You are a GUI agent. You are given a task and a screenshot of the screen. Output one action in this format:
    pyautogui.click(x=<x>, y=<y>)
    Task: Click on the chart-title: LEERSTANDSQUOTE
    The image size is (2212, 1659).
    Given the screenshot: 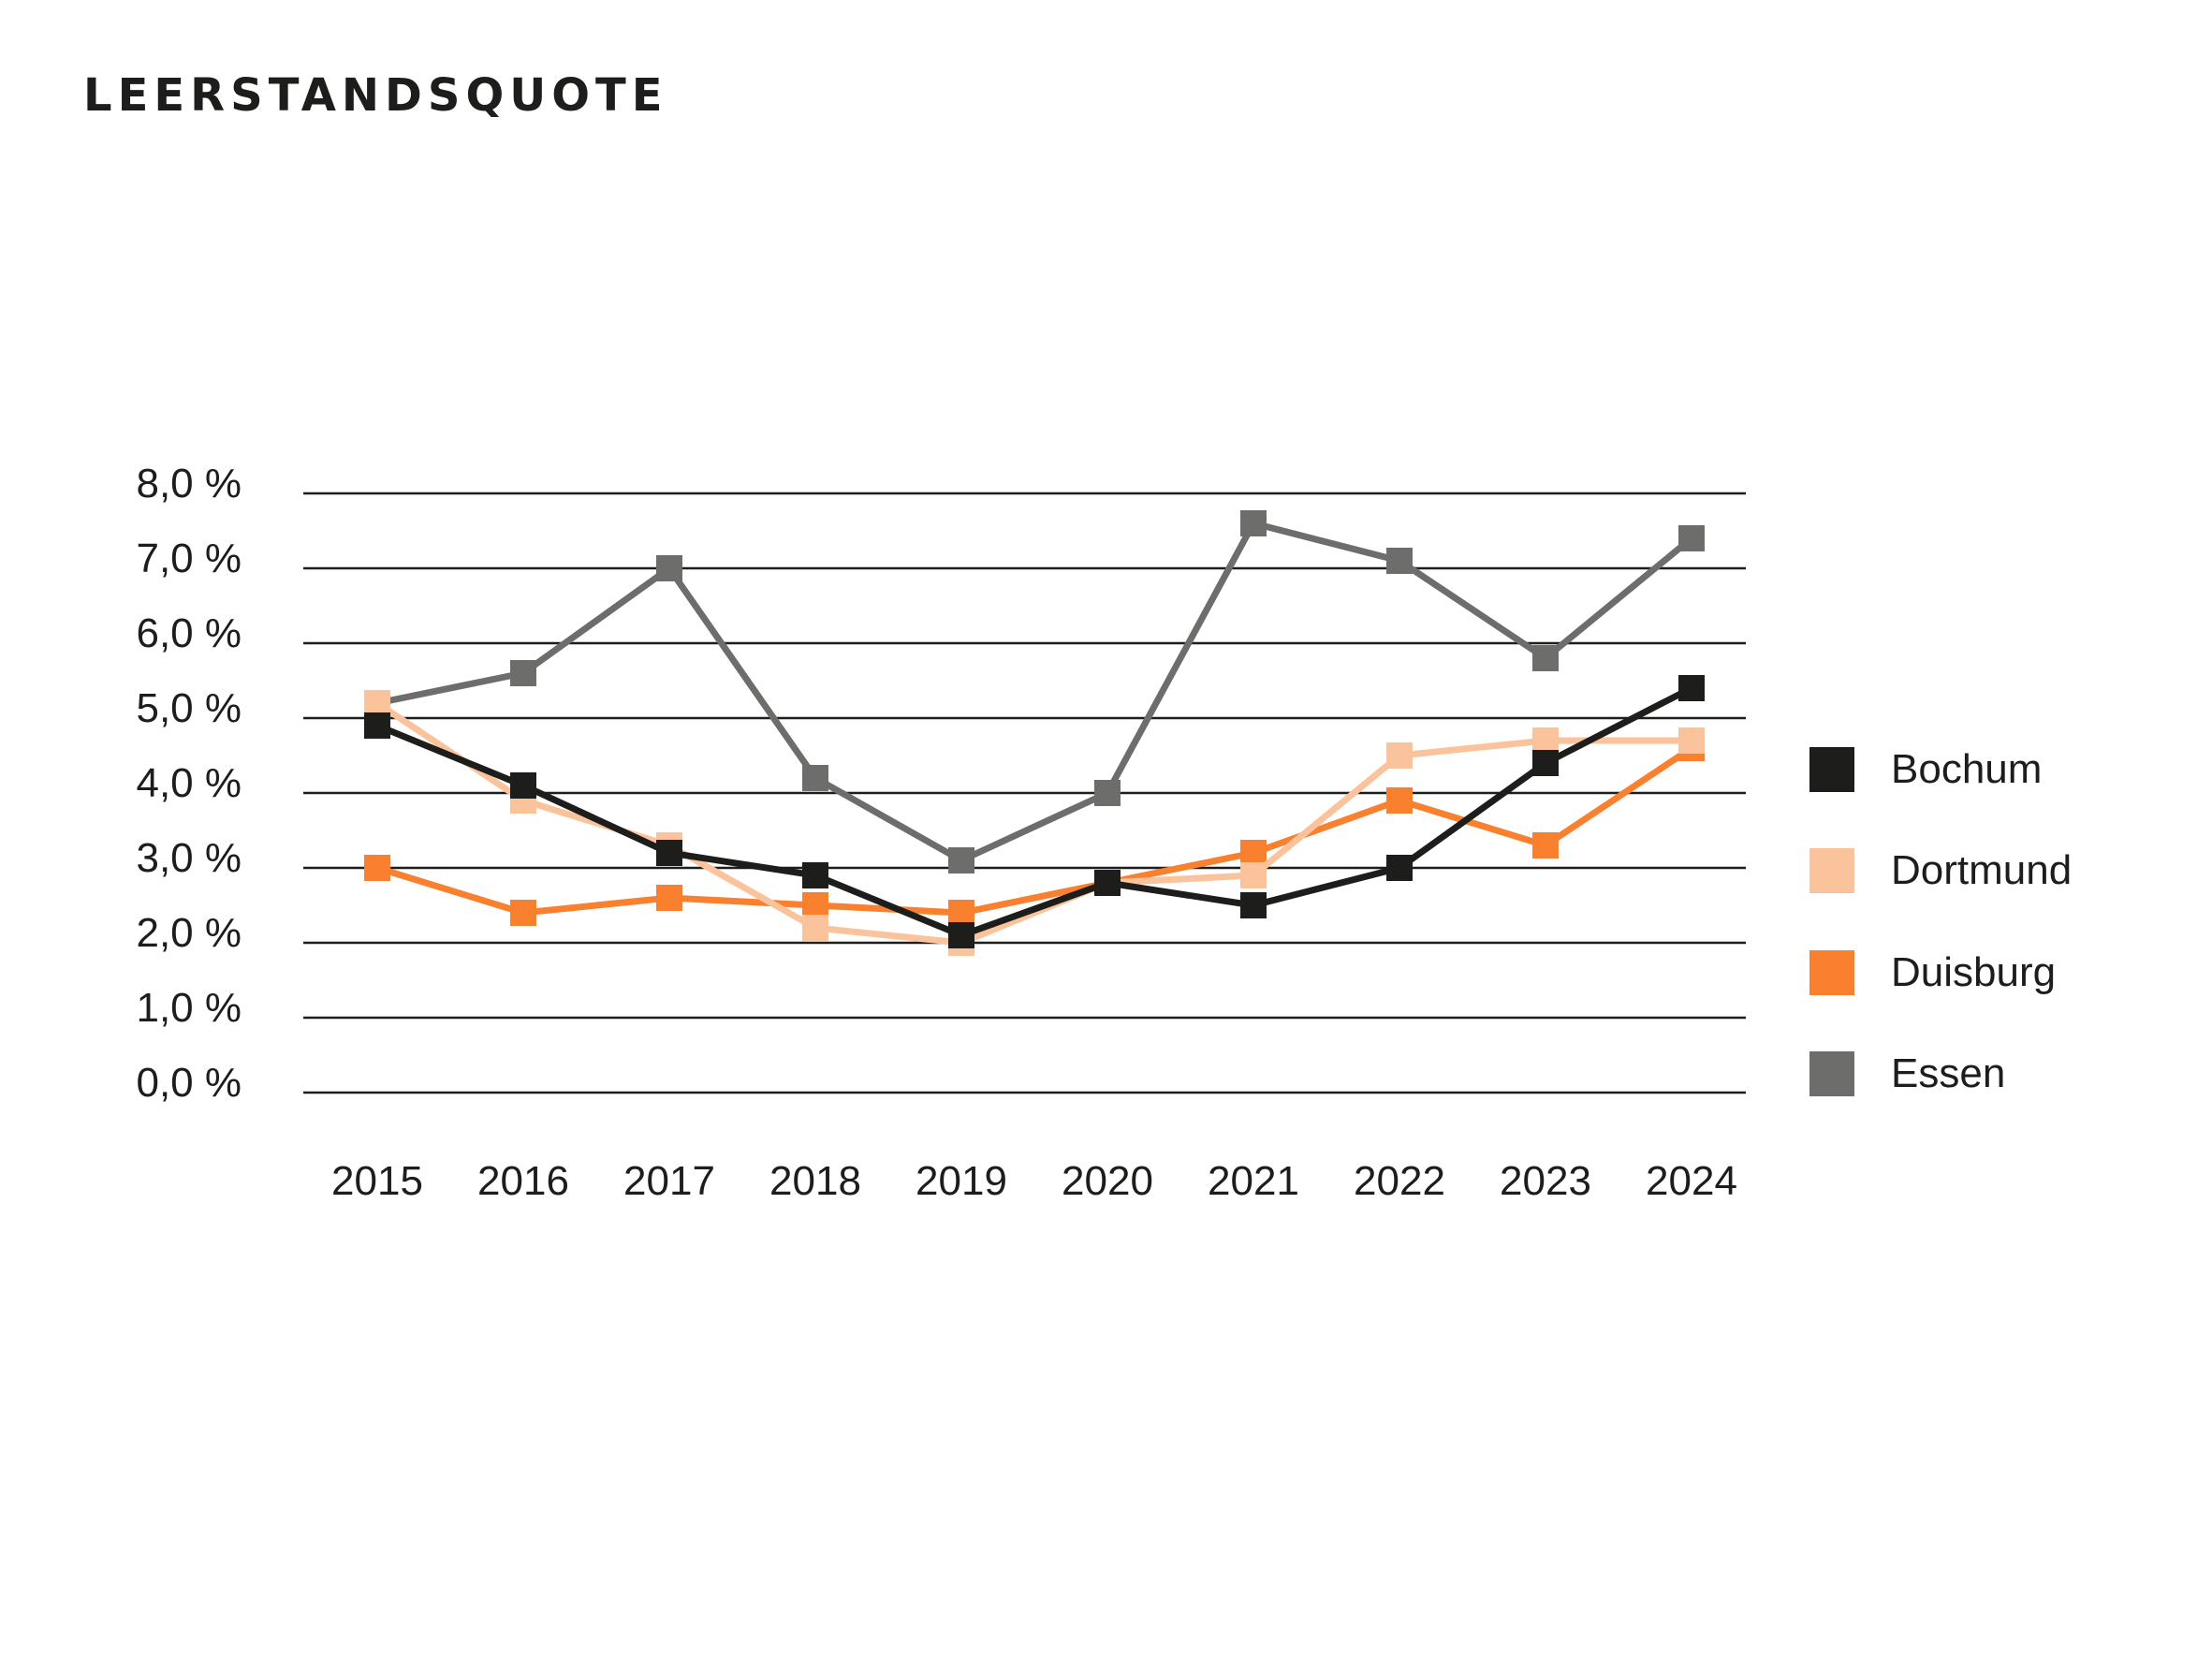 What is the action you would take?
    pyautogui.click(x=375, y=95)
    